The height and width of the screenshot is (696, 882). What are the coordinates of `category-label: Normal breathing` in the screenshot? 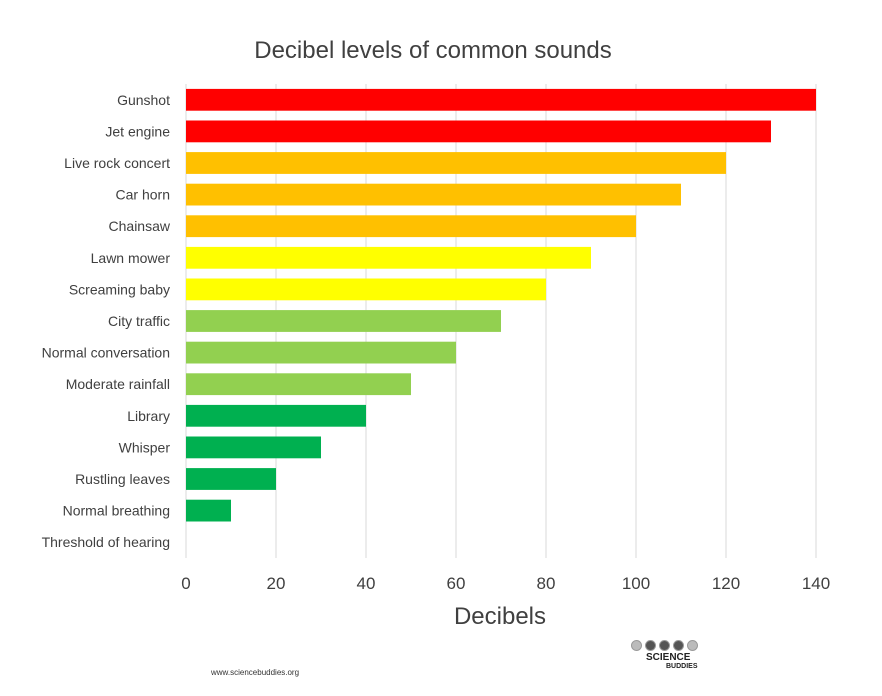 It's located at (116, 511).